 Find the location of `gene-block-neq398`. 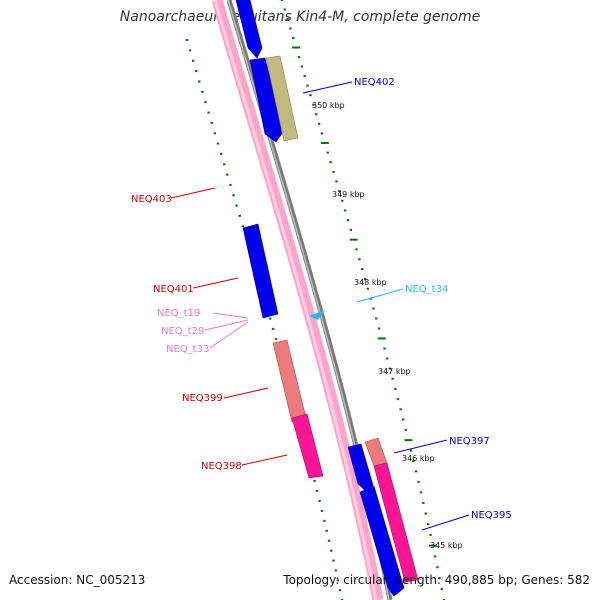

gene-block-neq398 is located at coordinates (307, 446).